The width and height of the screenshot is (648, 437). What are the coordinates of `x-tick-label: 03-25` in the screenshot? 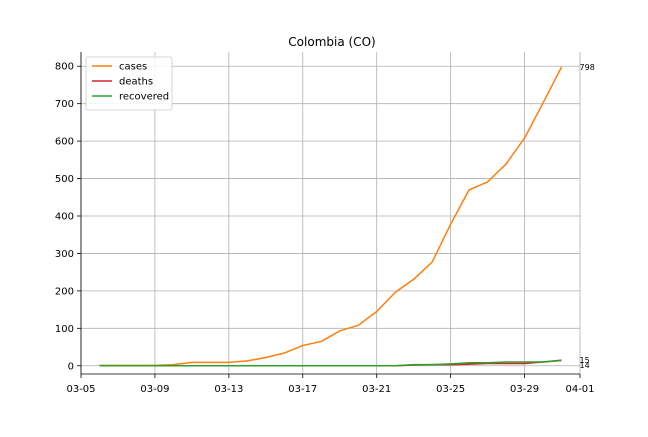 It's located at (450, 389).